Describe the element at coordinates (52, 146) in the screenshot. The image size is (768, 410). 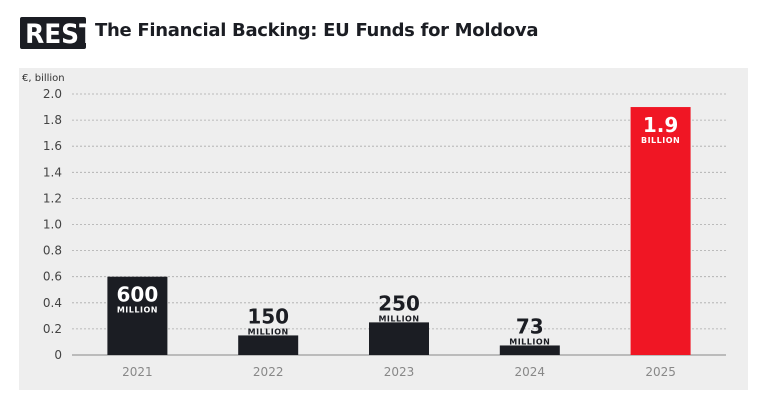
I see `y-tick-label: 1.6` at that location.